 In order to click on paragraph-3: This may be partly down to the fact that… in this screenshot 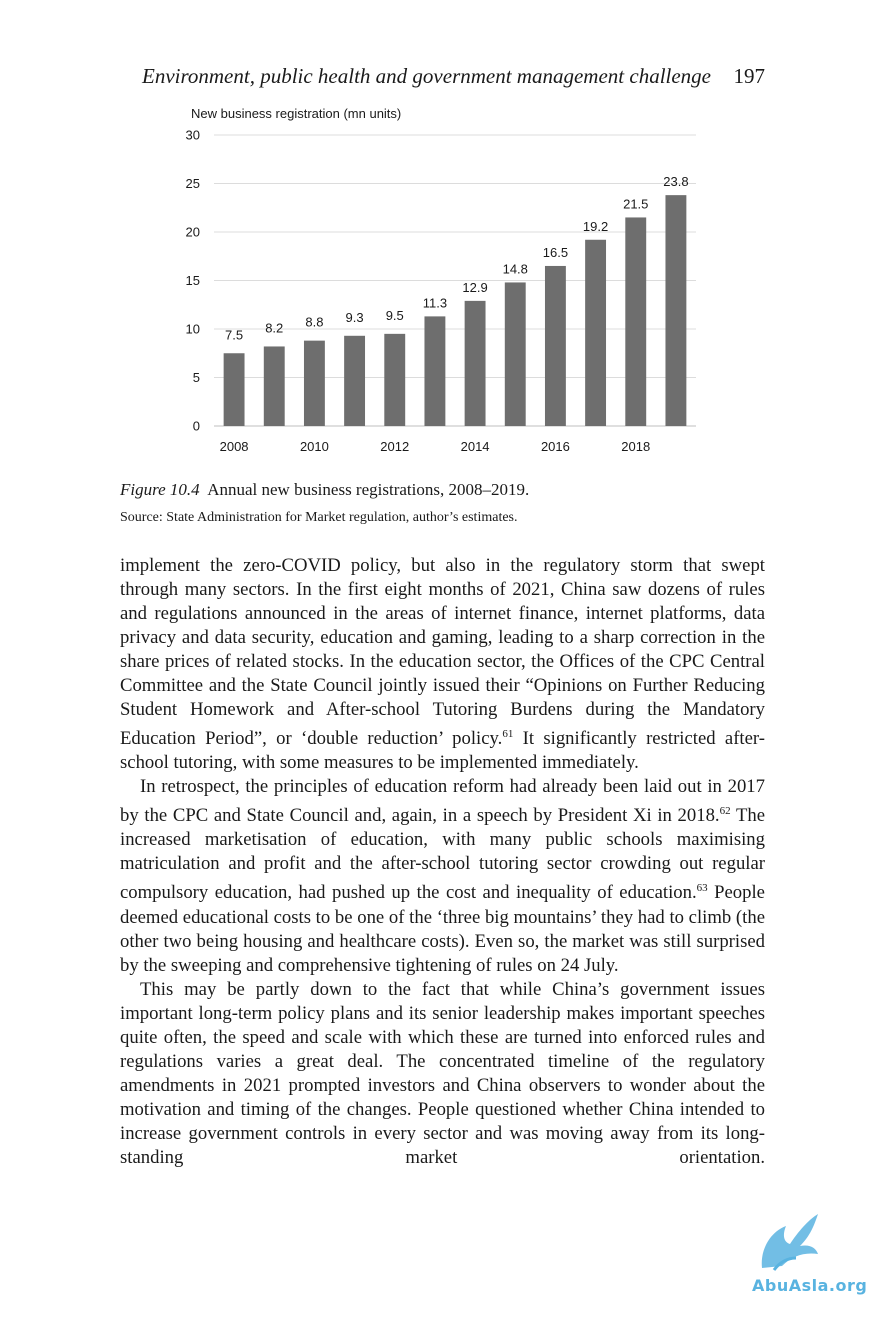, I will do `click(442, 1073)`.